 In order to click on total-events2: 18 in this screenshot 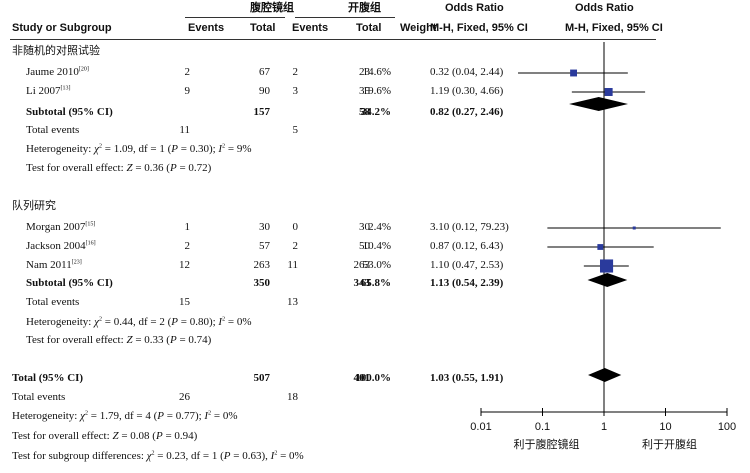, I will do `click(292, 397)`.